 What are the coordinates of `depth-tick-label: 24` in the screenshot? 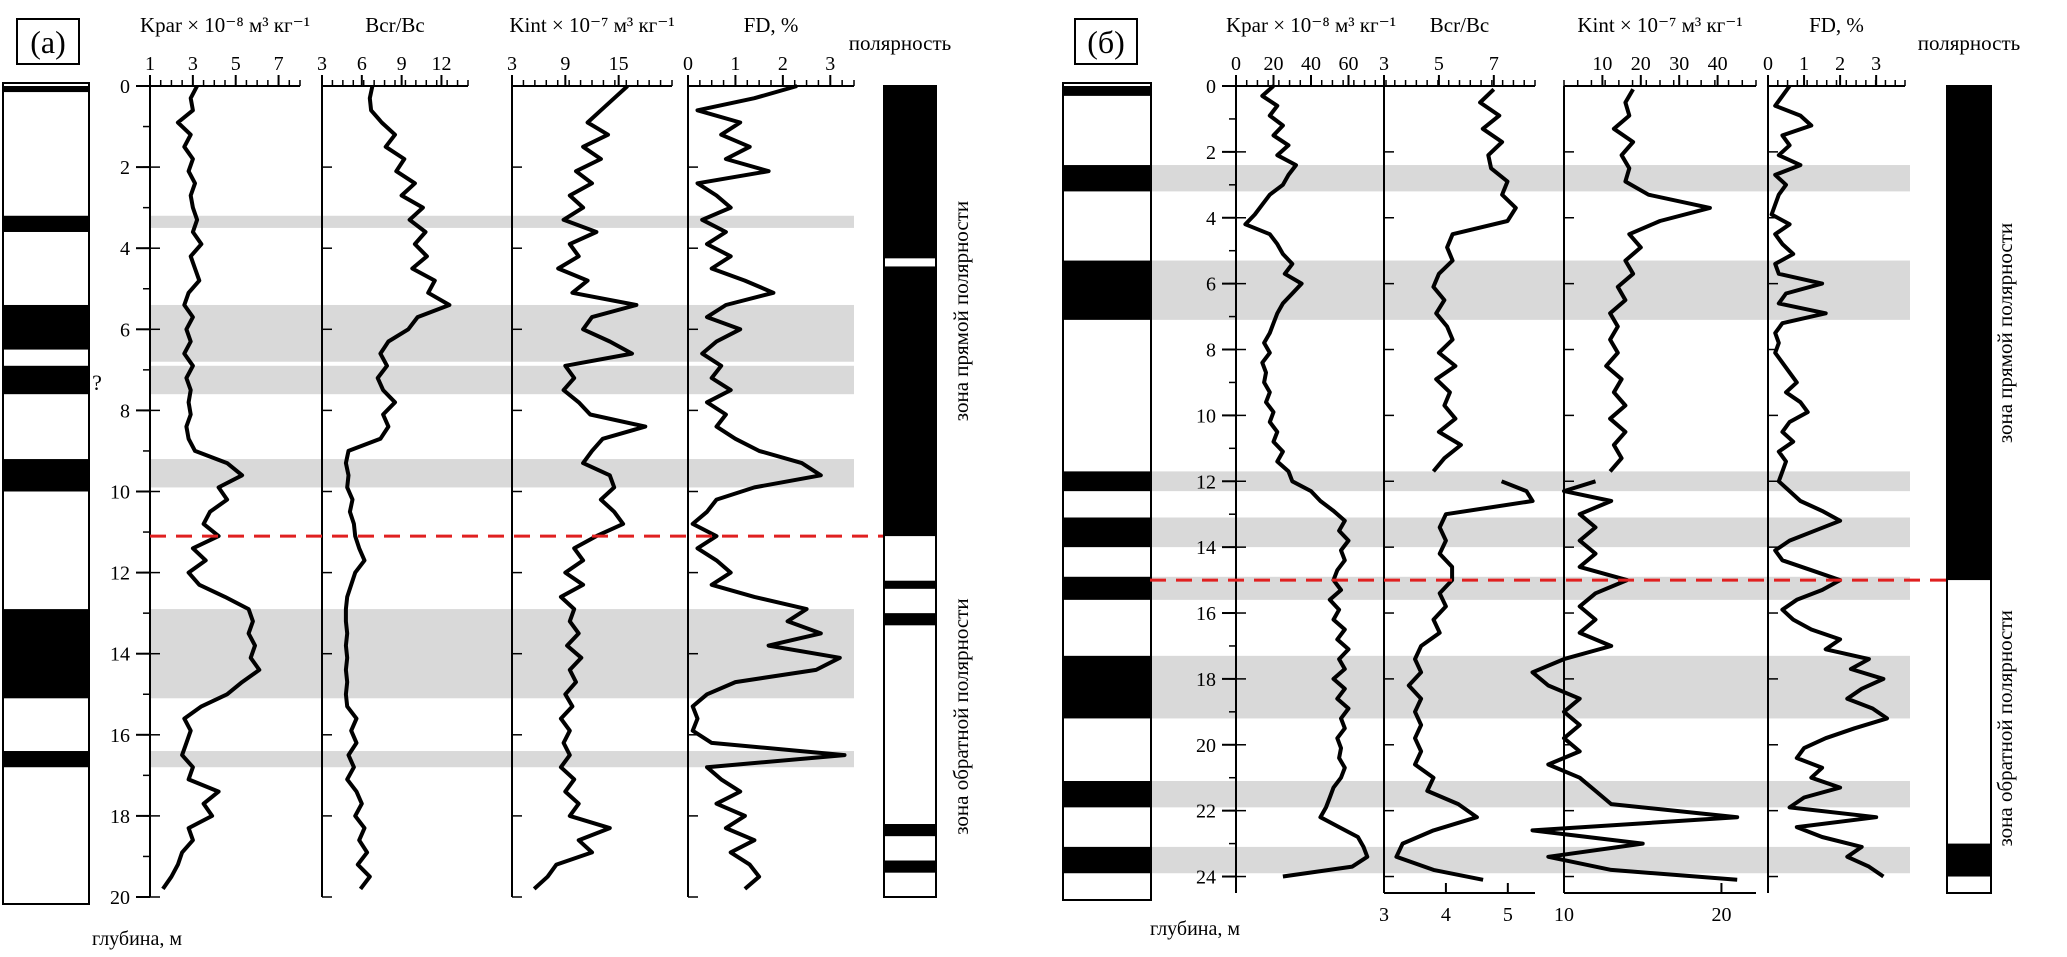 It's located at (1206, 878).